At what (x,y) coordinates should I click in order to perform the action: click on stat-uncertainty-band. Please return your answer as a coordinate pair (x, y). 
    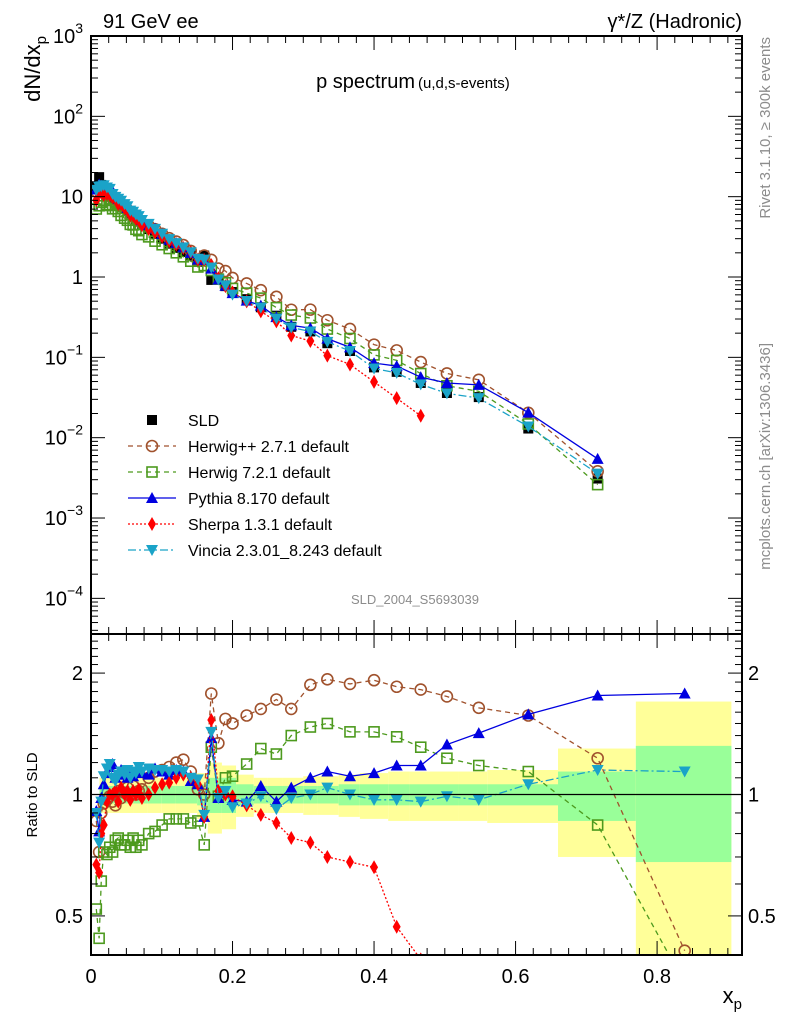
    Looking at the image, I should click on (683, 804).